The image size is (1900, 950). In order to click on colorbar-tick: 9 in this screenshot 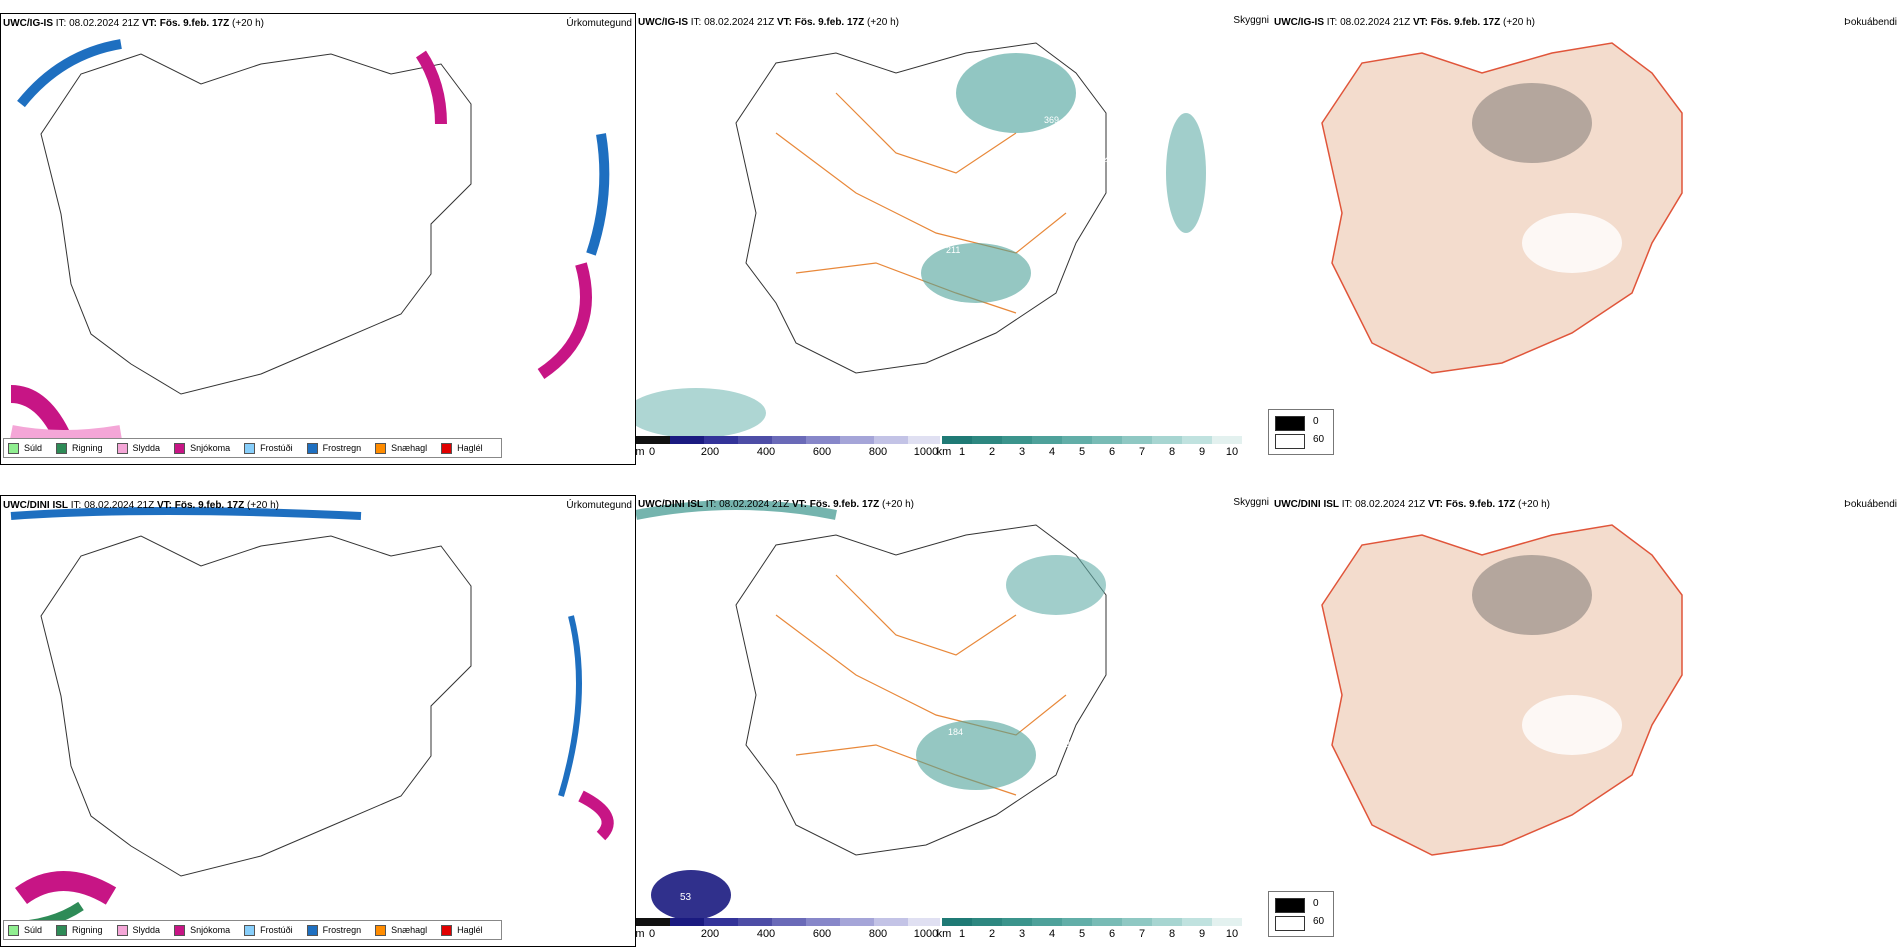, I will do `click(1202, 934)`.